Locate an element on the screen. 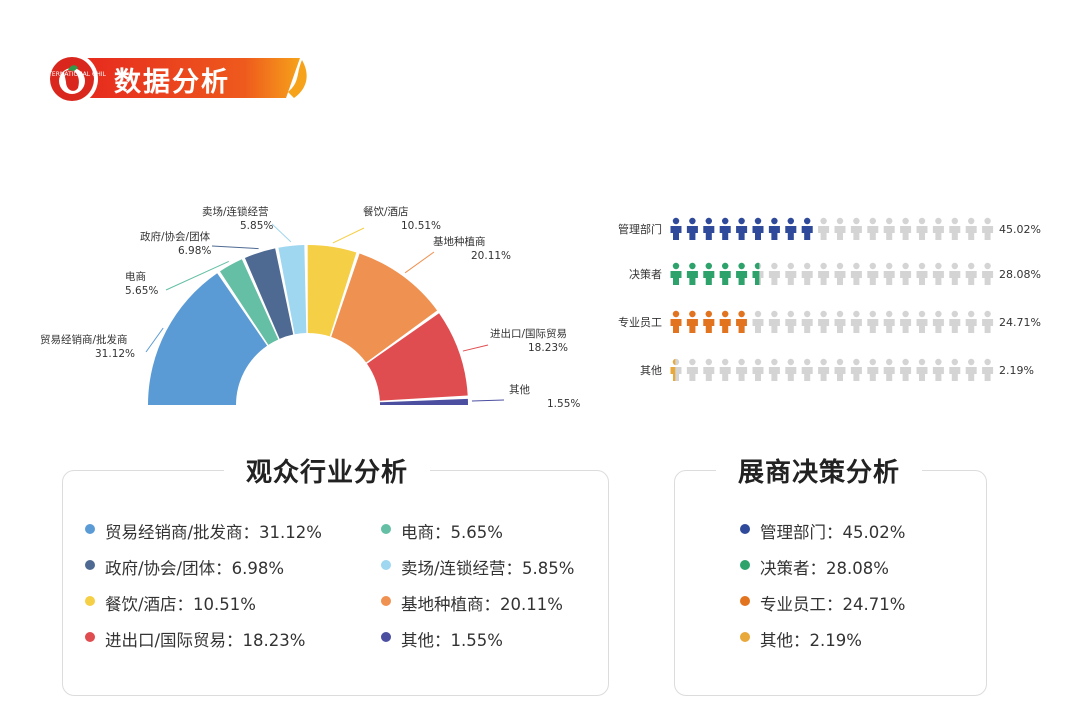 The width and height of the screenshot is (1080, 714). legend-item: 专业员工：24.71% is located at coordinates (822, 603).